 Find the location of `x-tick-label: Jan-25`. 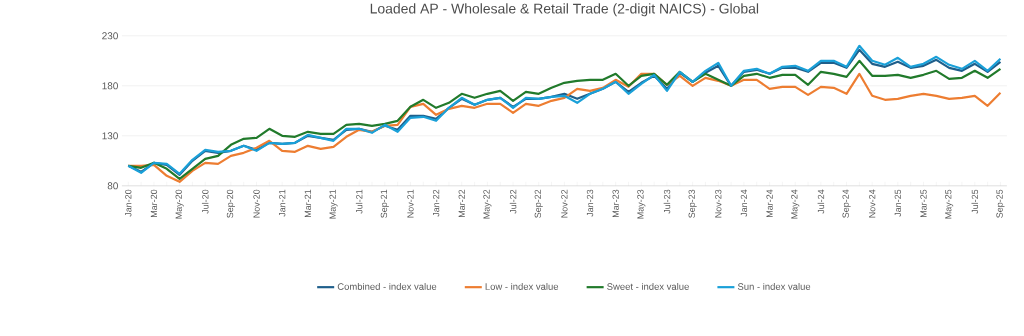

x-tick-label: Jan-25 is located at coordinates (898, 203).